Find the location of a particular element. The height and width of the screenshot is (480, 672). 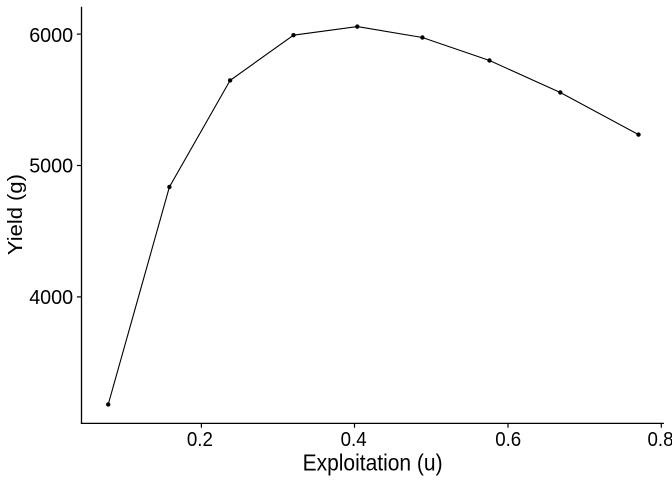

svg-text: 5000 is located at coordinates (51, 166).